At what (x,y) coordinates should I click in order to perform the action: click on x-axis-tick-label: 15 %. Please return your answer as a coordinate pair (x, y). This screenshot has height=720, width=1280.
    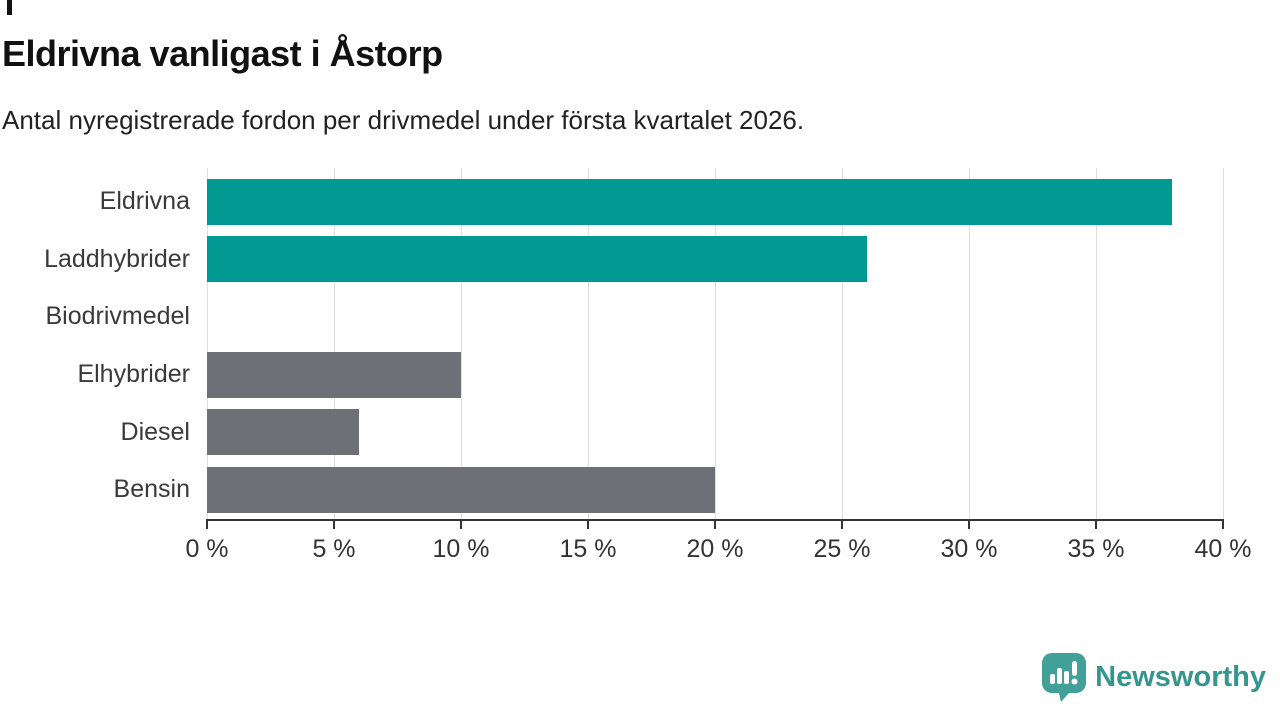
    Looking at the image, I should click on (588, 548).